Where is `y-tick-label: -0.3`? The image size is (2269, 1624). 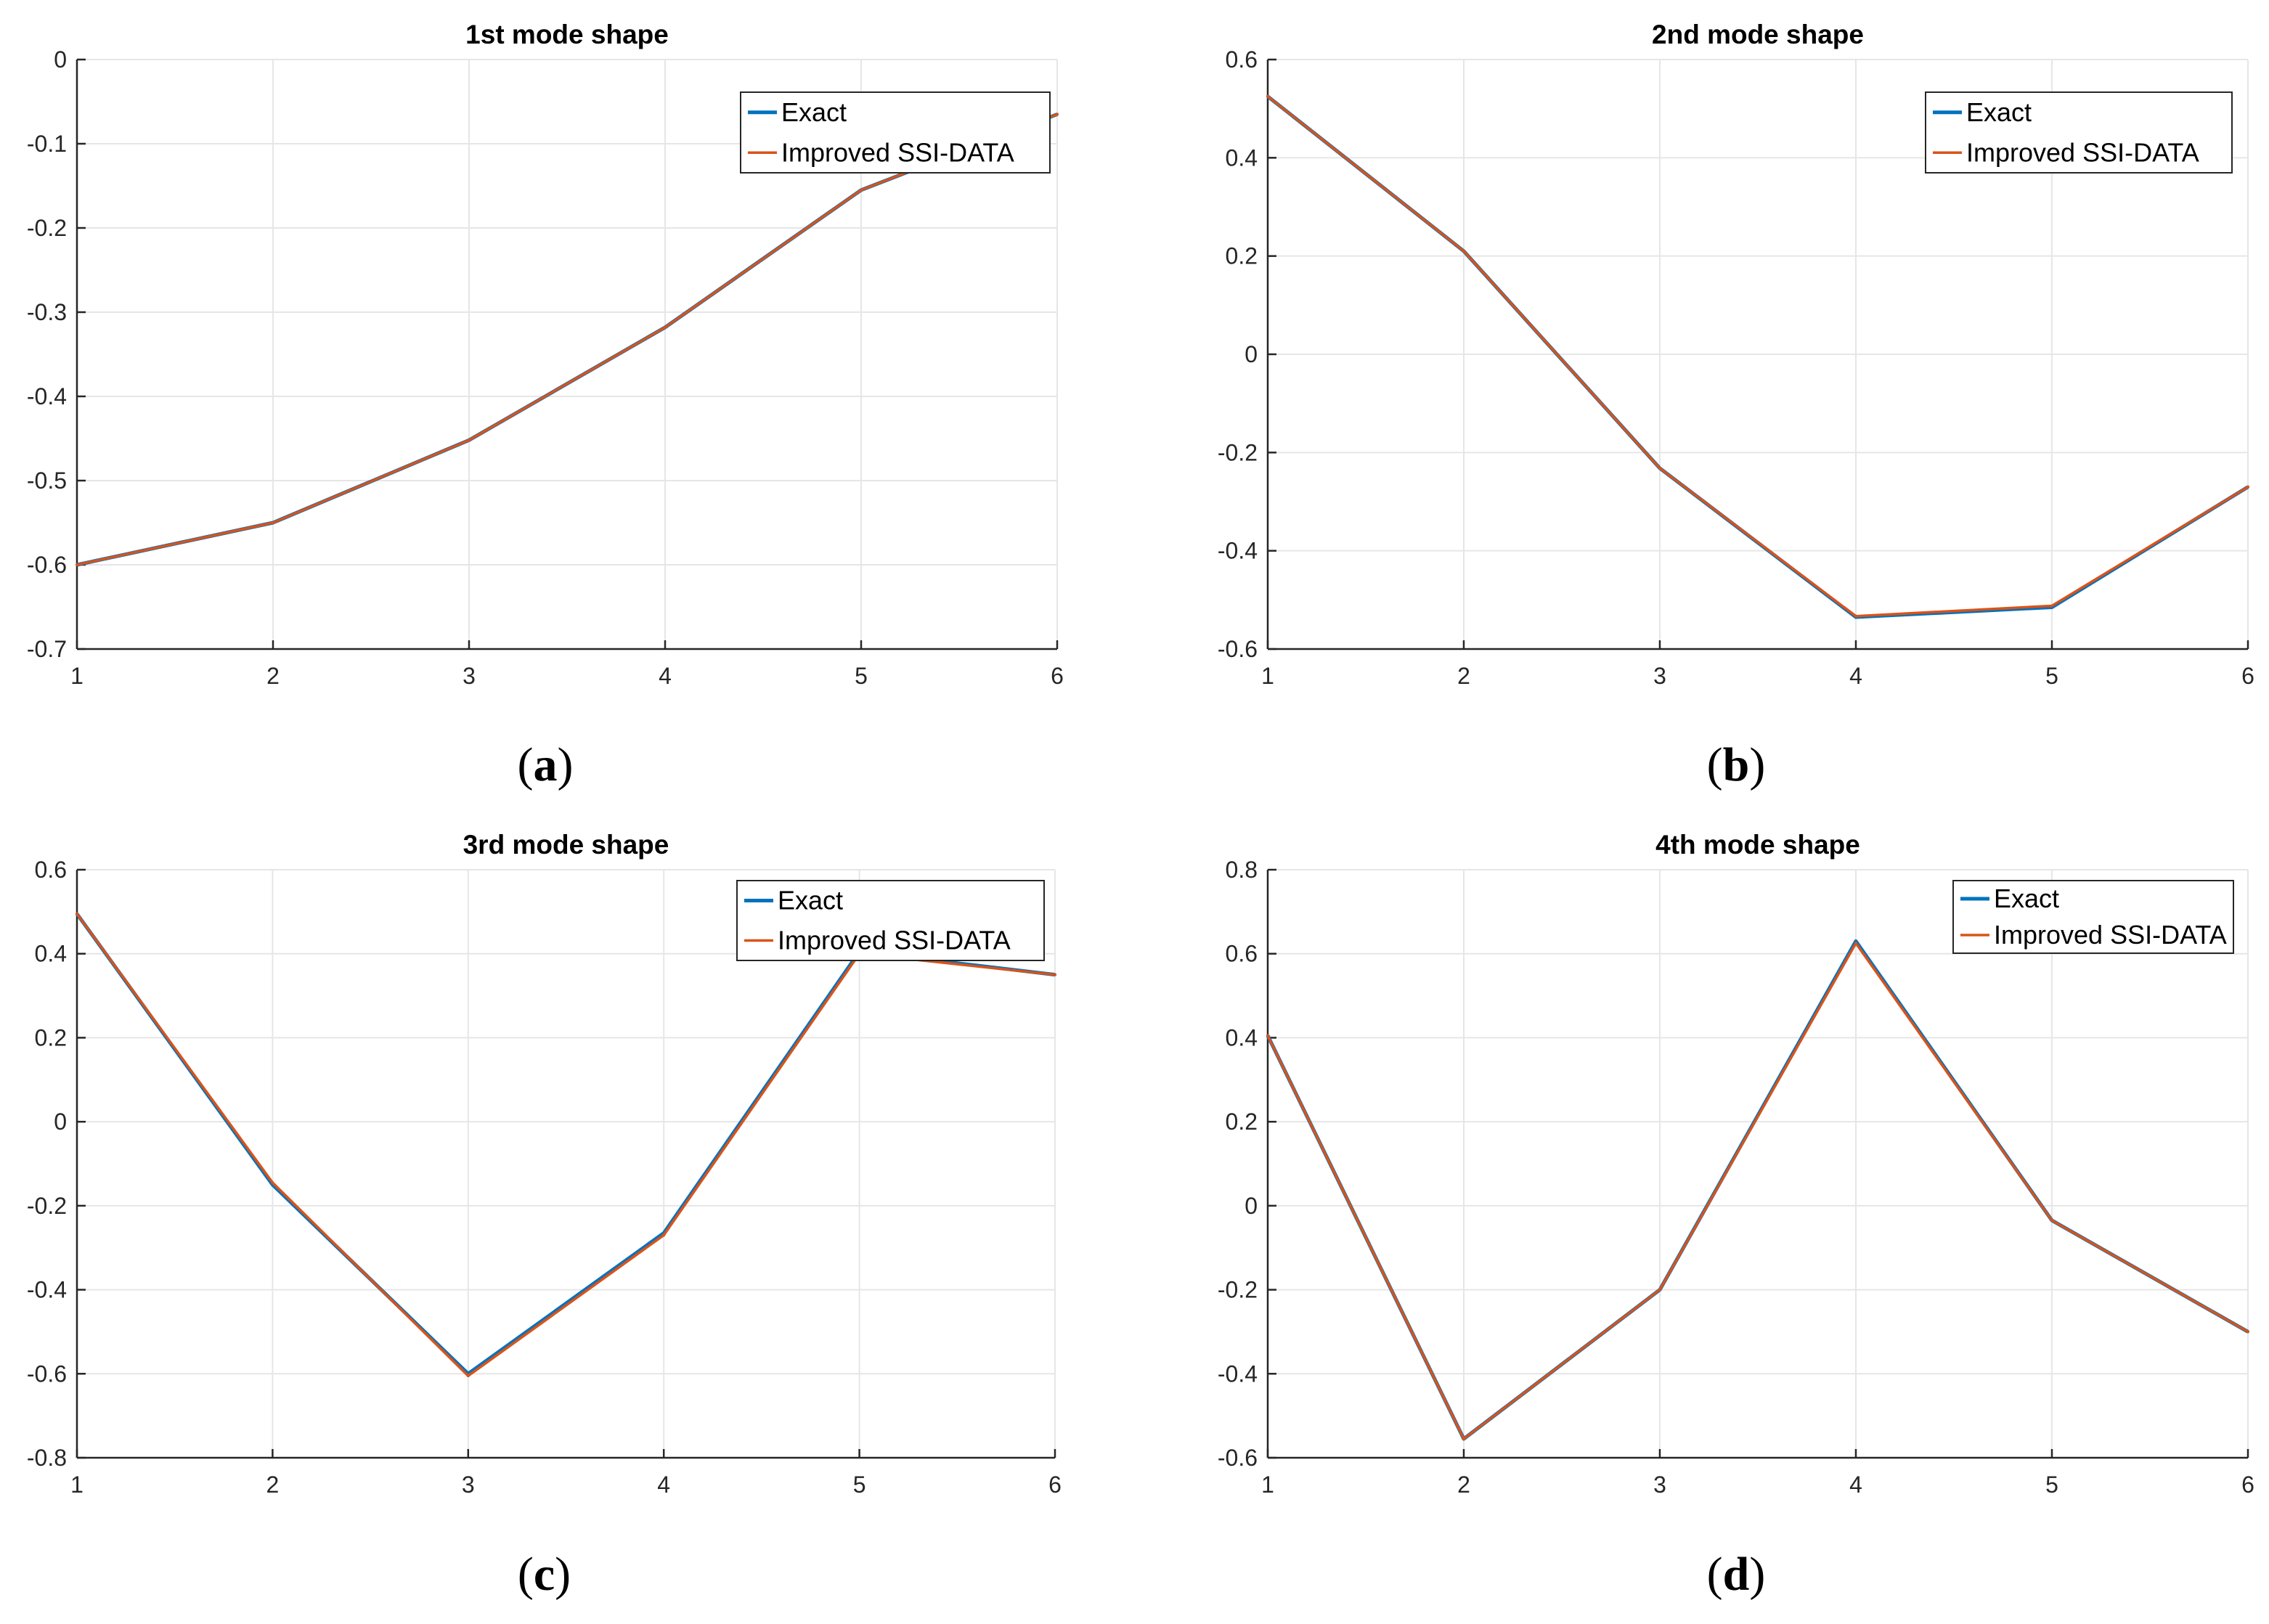 y-tick-label: -0.3 is located at coordinates (47, 312).